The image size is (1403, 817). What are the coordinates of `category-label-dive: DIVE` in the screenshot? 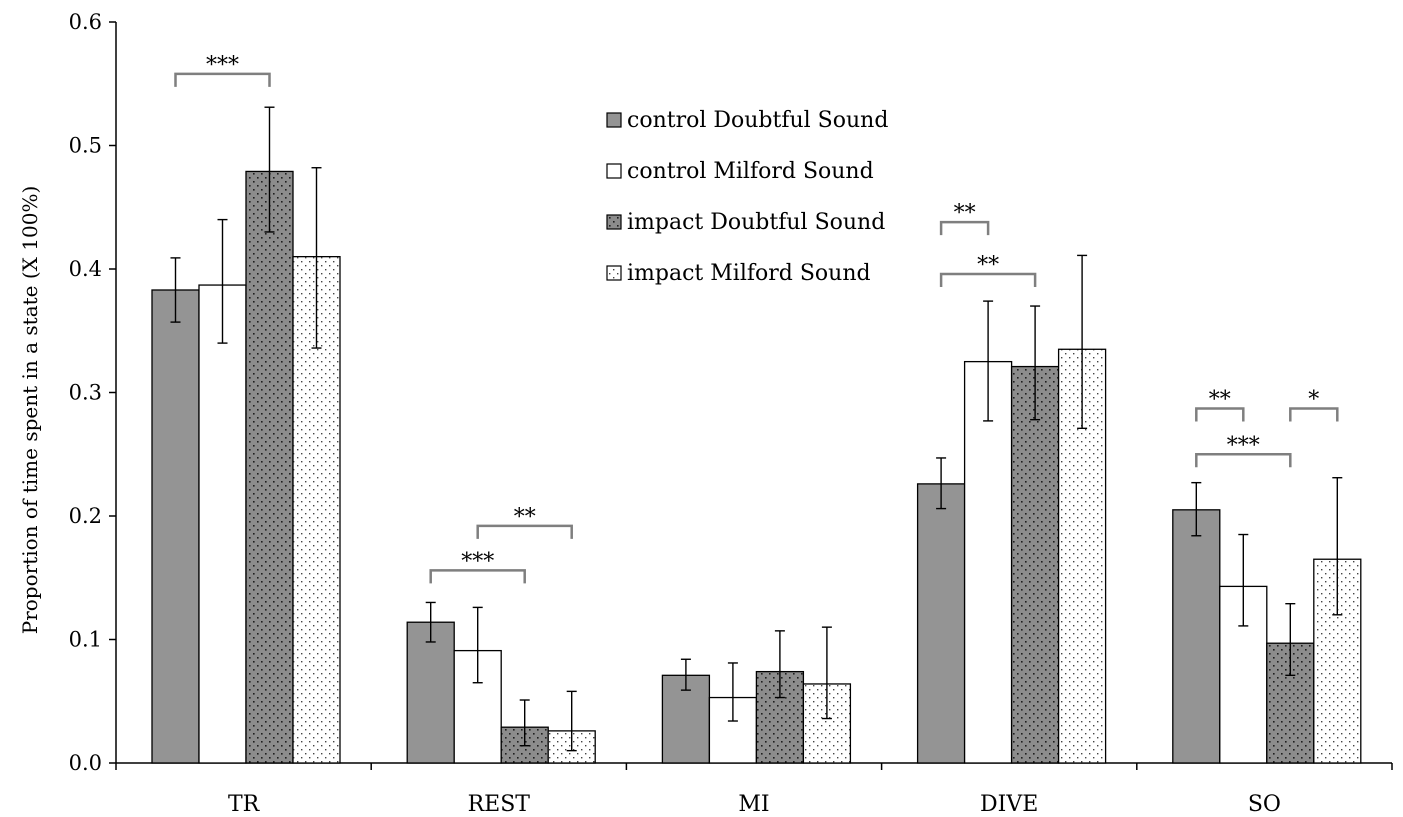 It's located at (1009, 804).